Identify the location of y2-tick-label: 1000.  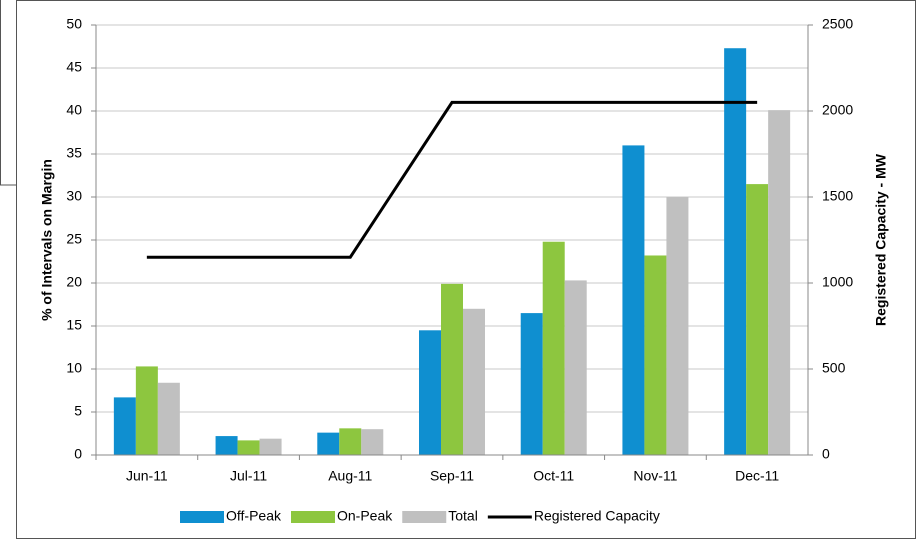
(837, 282).